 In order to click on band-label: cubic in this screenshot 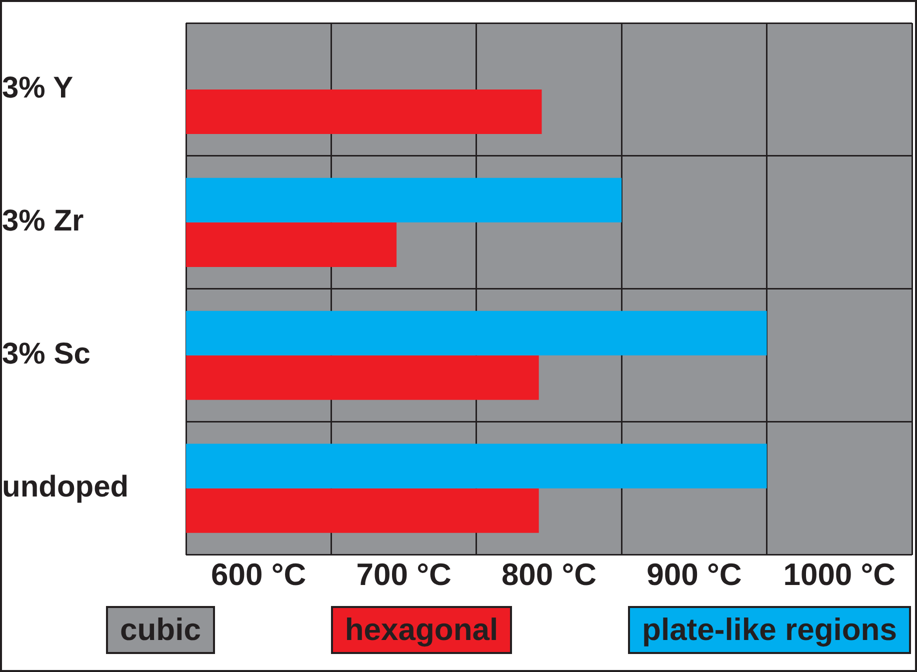, I will do `click(160, 630)`.